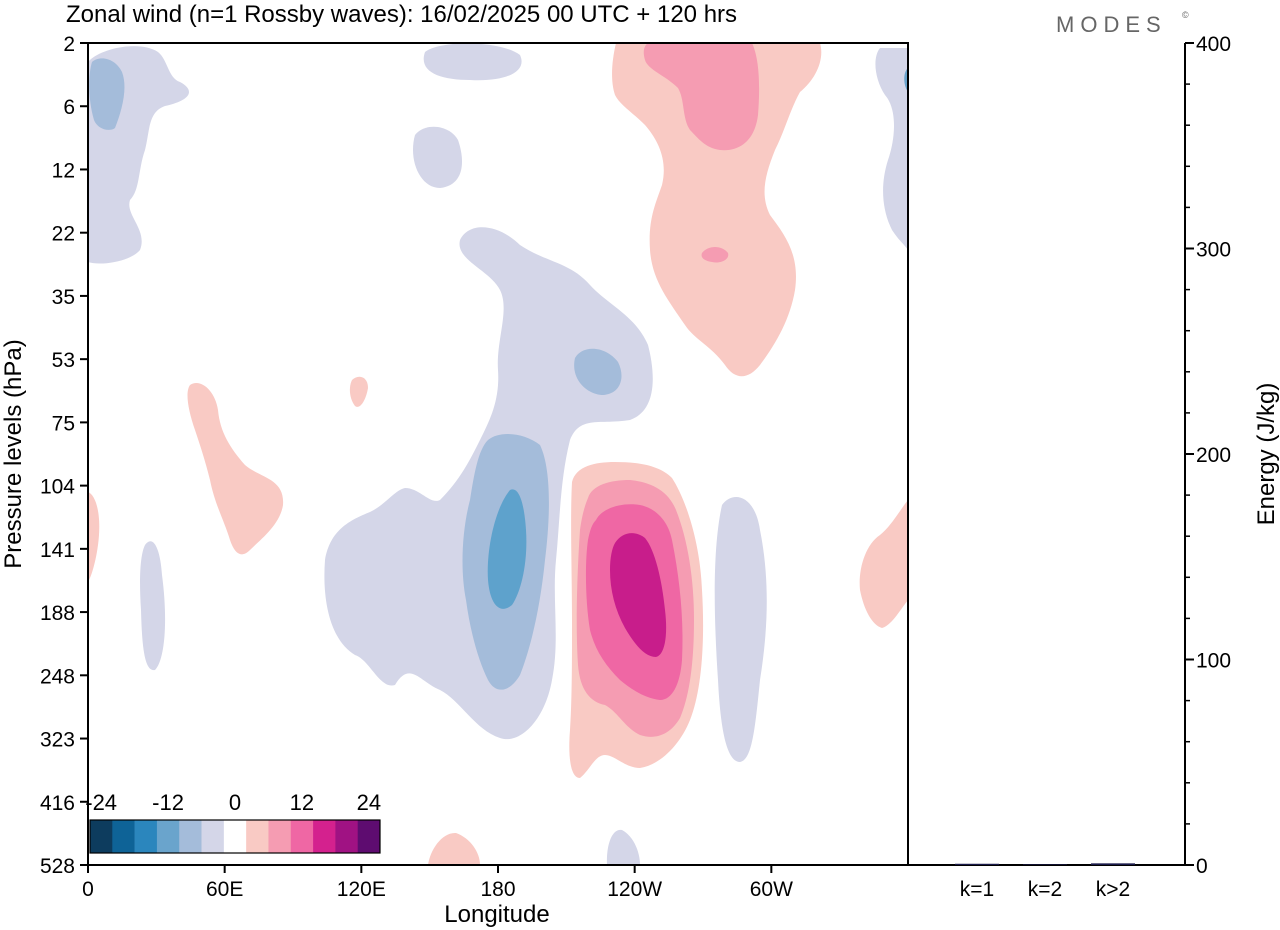  Describe the element at coordinates (638, 595) in the screenshot. I see `contour-pos-16-core` at that location.